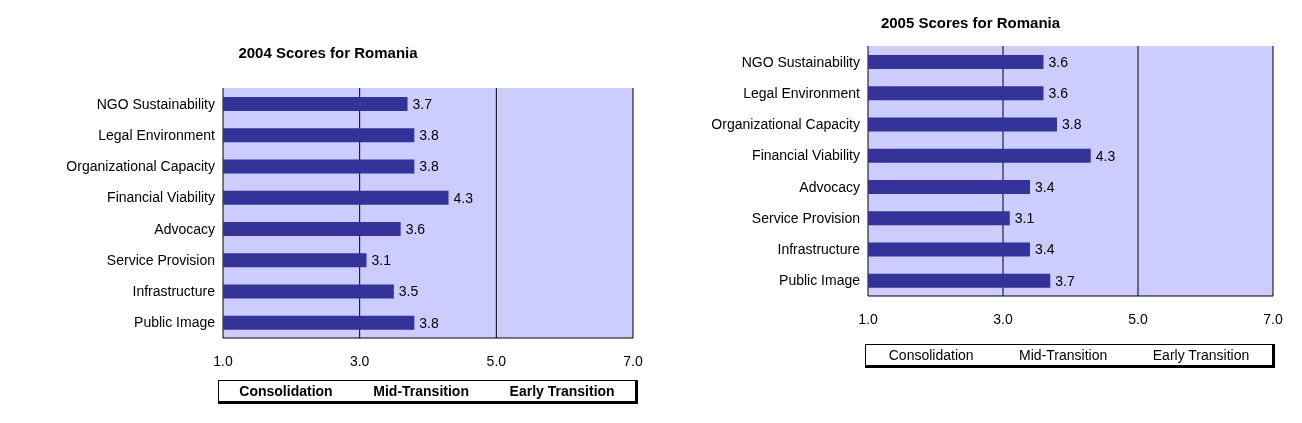  Describe the element at coordinates (970, 22) in the screenshot. I see `chart-title: 2005 Scores for Romania` at that location.